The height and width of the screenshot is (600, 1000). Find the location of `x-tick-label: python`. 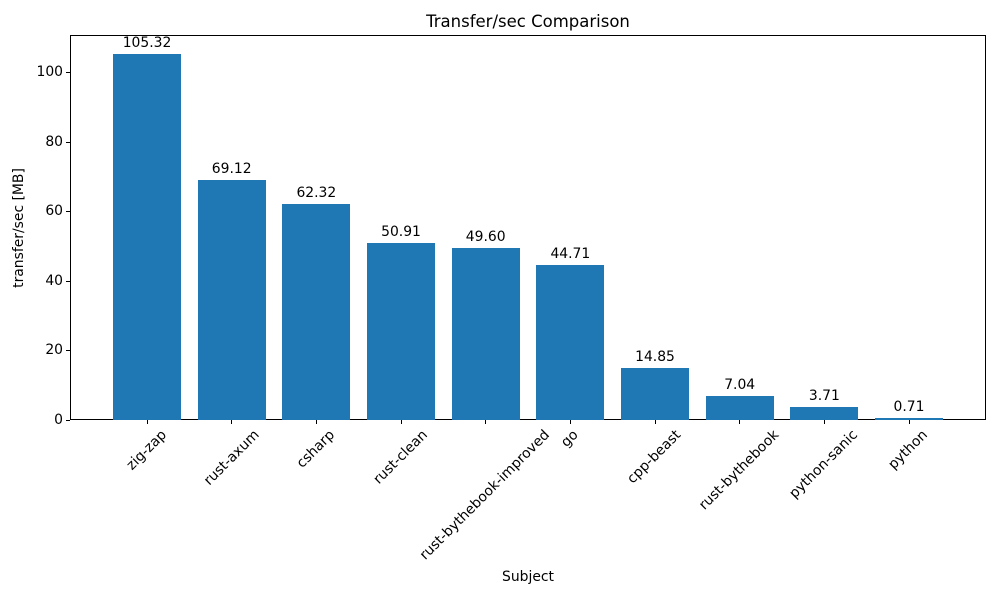

x-tick-label: python is located at coordinates (908, 450).